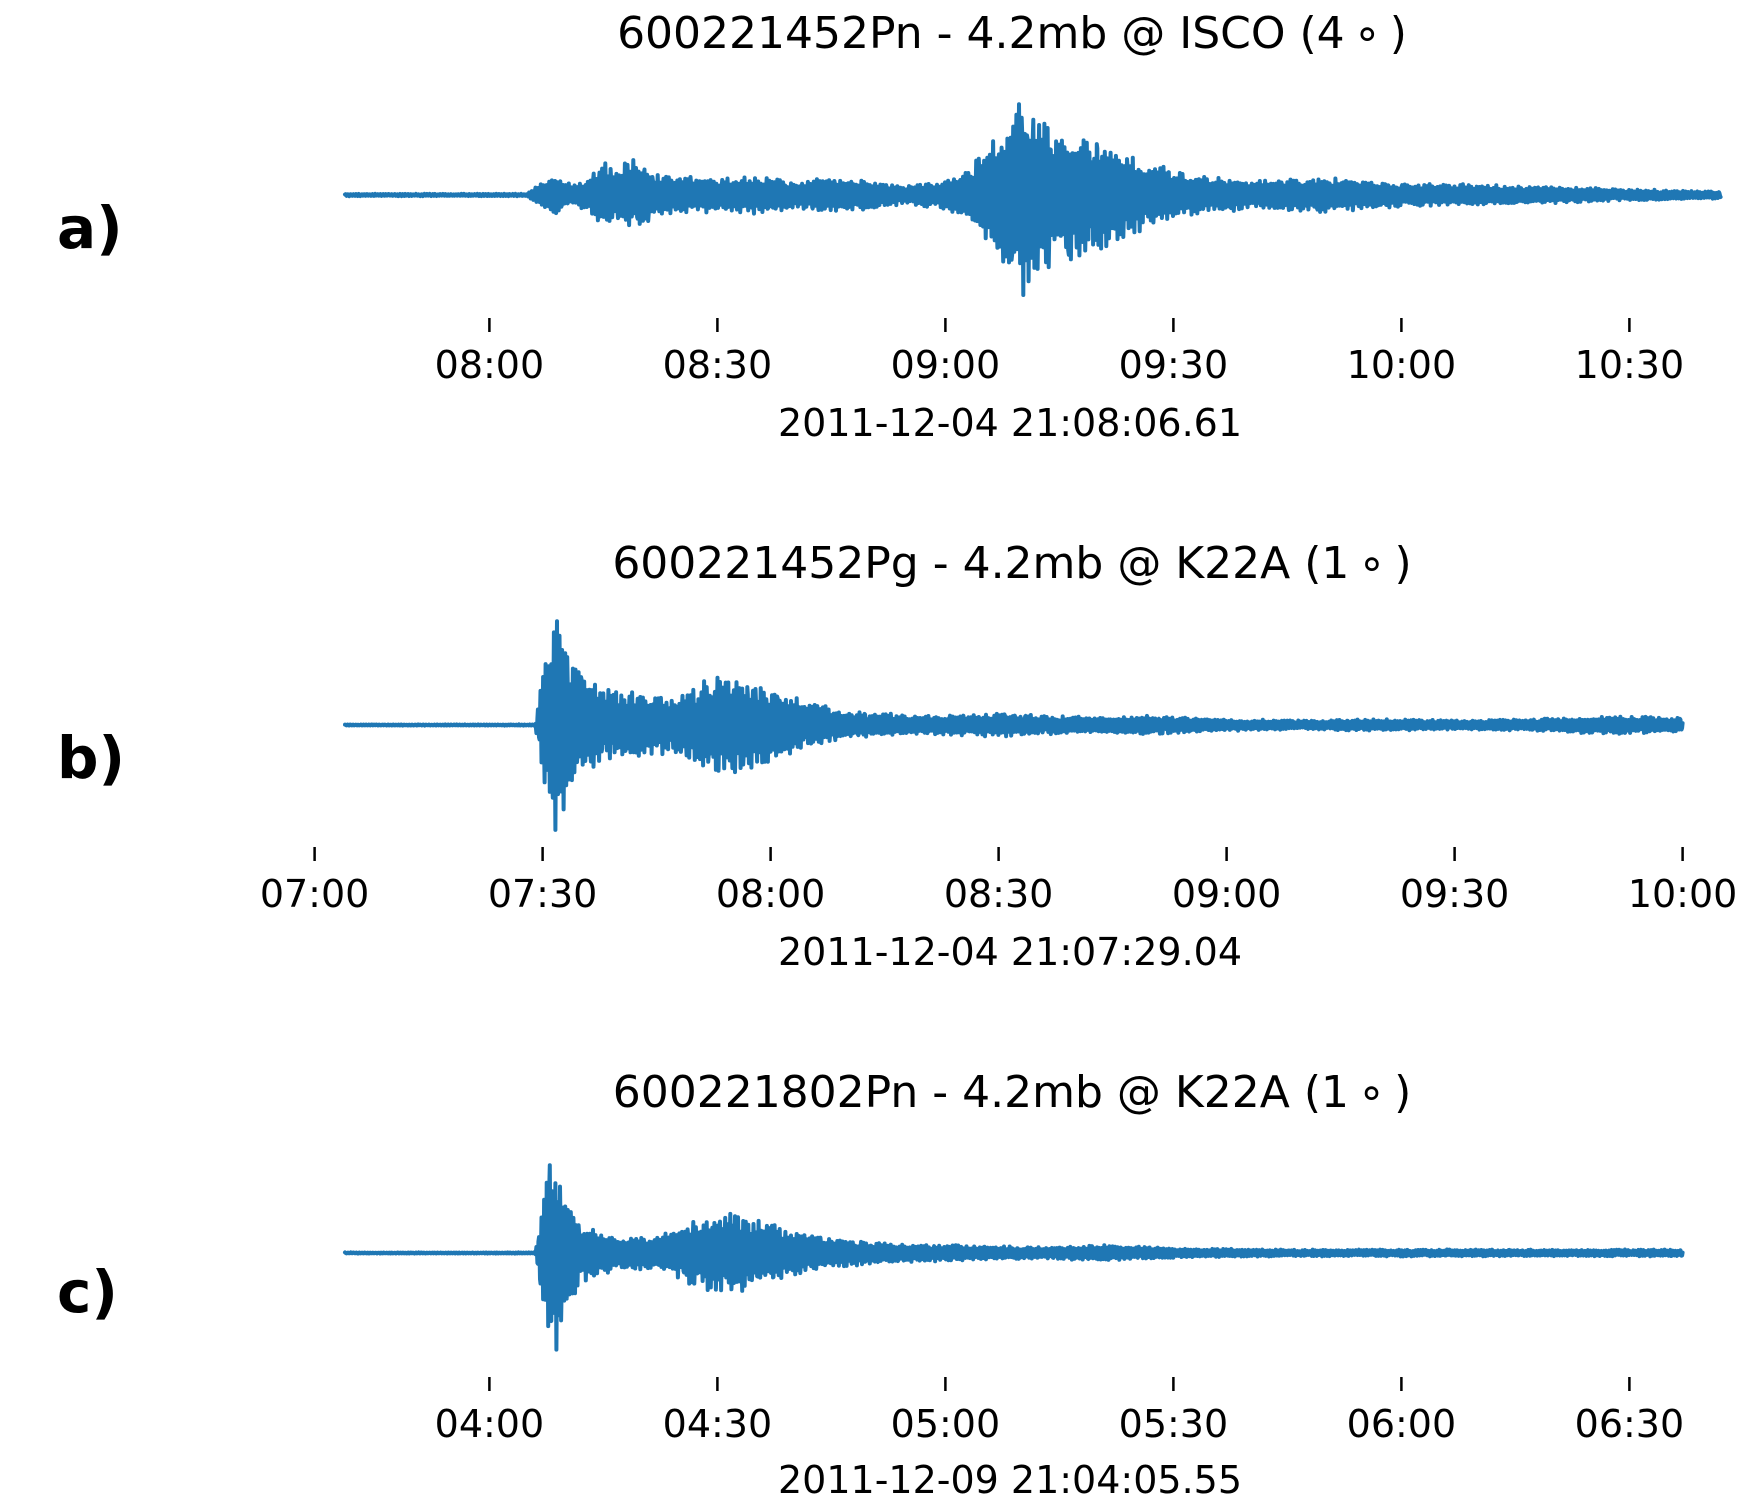  I want to click on x-tick-label: 04:00, so click(490, 1424).